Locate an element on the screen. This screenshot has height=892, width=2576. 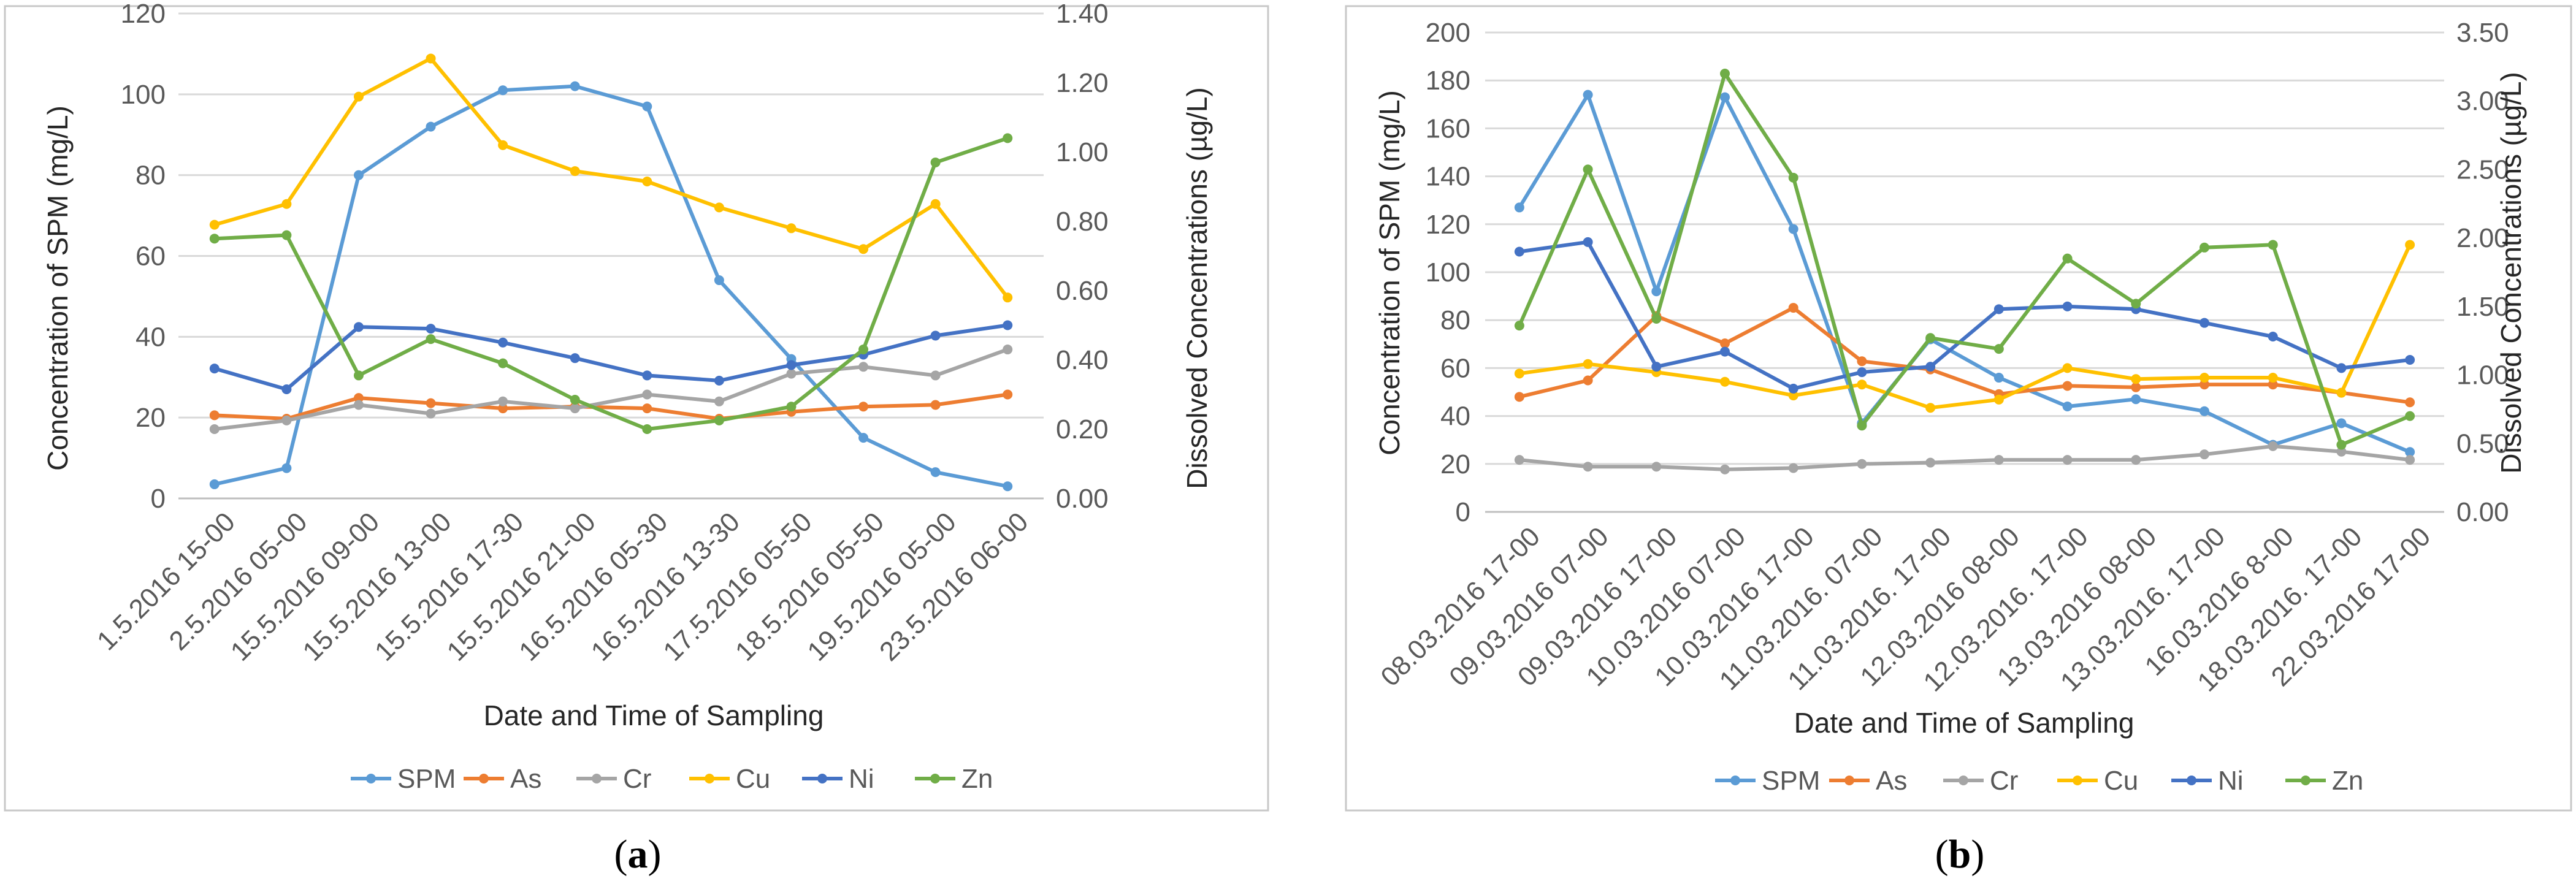
legend-marker-ni is located at coordinates (2191, 780).